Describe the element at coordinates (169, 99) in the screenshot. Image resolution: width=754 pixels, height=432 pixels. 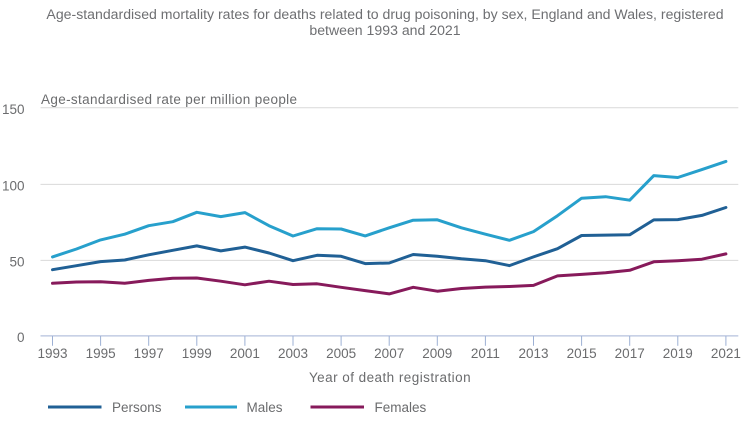
I see `svg-text:Age-standardised rate per mill: Age-standardised rate per million people` at that location.